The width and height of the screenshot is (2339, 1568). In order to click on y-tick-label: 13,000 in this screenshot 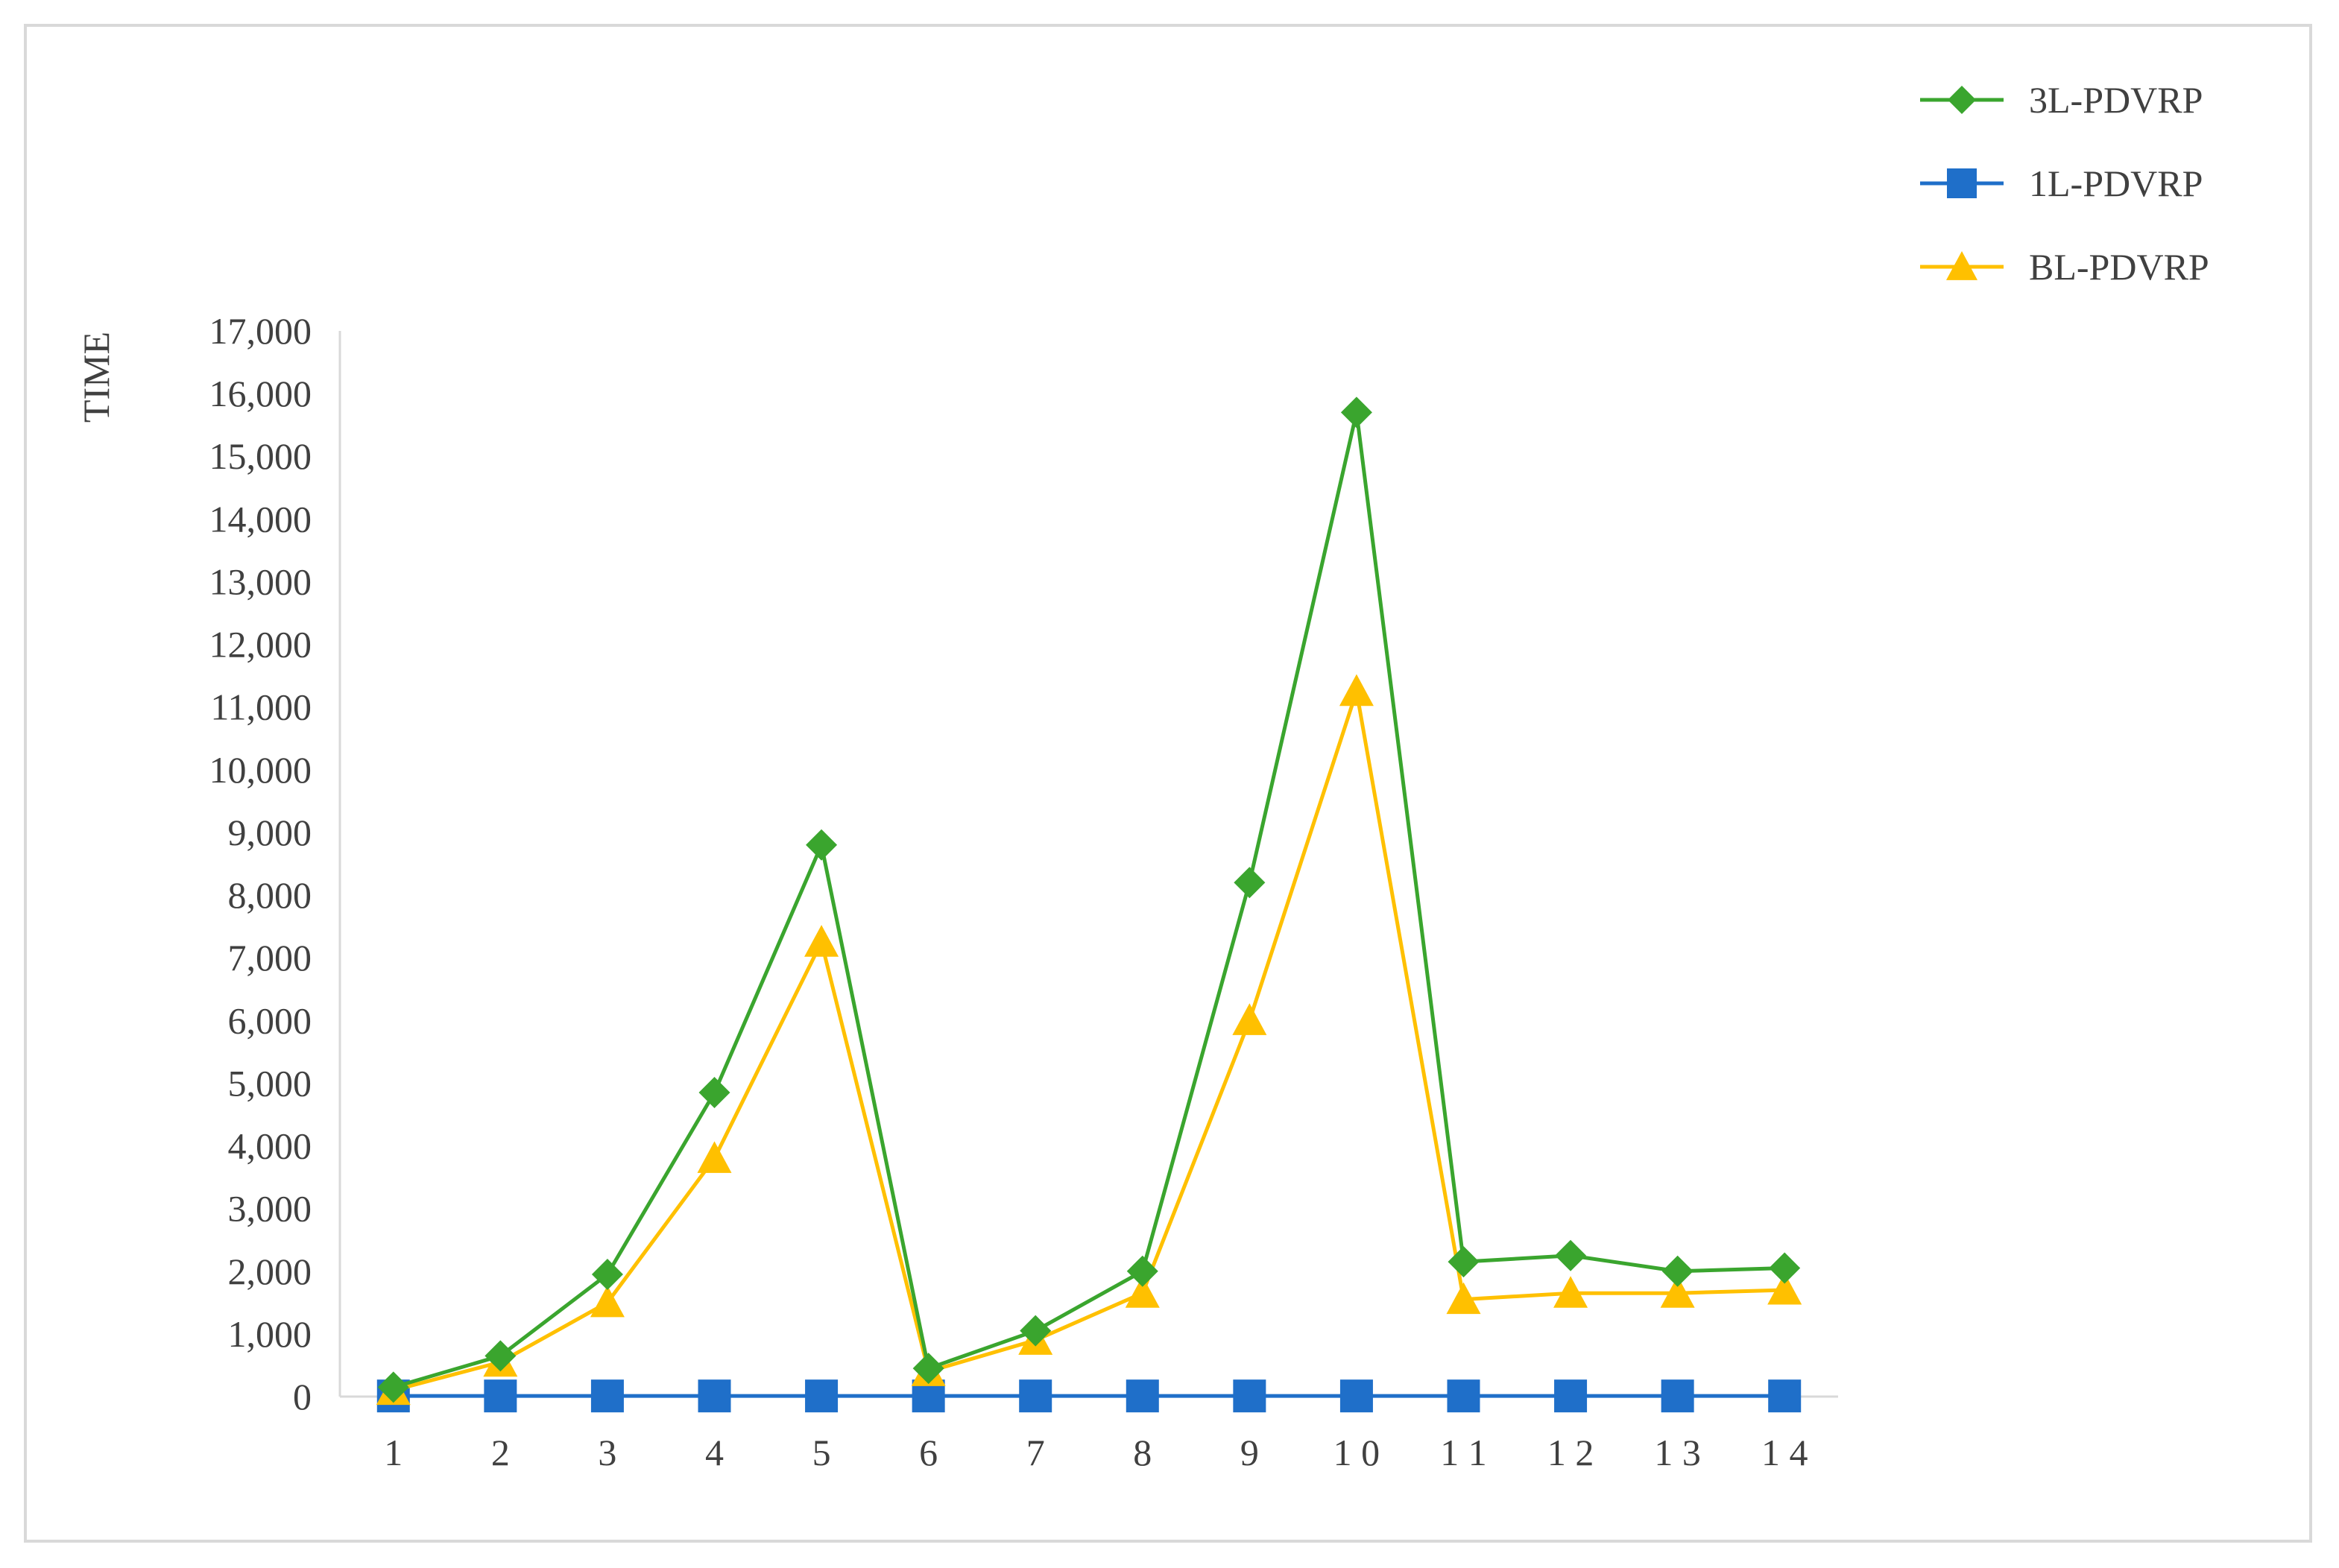, I will do `click(260, 581)`.